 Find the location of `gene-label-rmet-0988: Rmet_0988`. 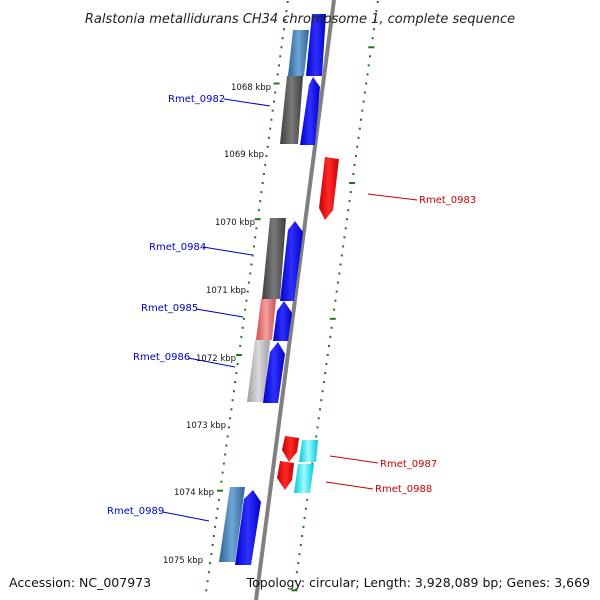

gene-label-rmet-0988: Rmet_0988 is located at coordinates (403, 489).